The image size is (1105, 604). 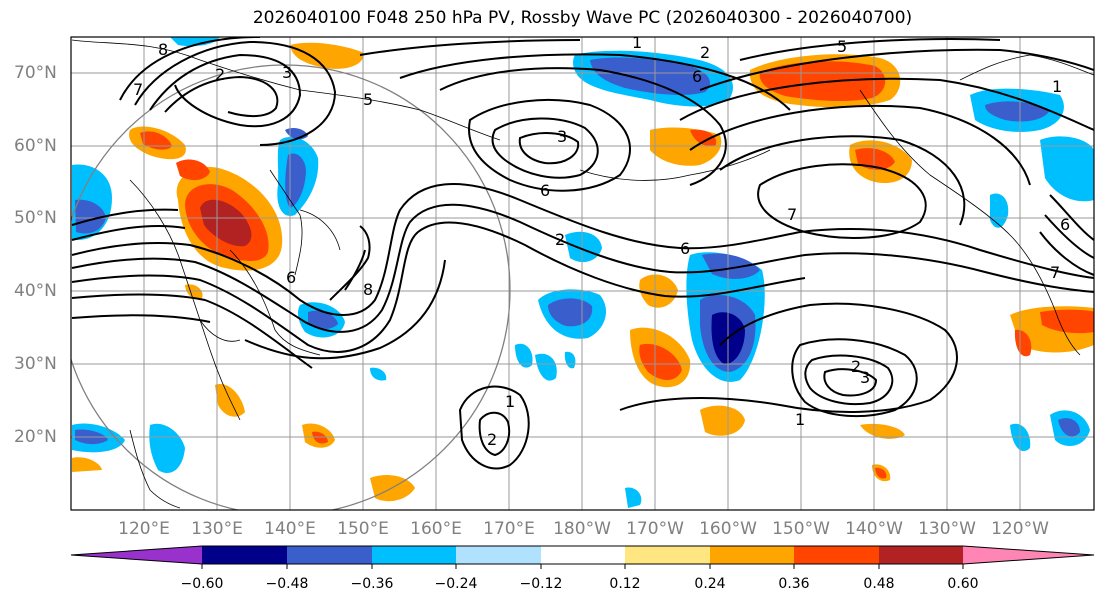 I want to click on colorbar-tick-label: 0.24, so click(x=710, y=584).